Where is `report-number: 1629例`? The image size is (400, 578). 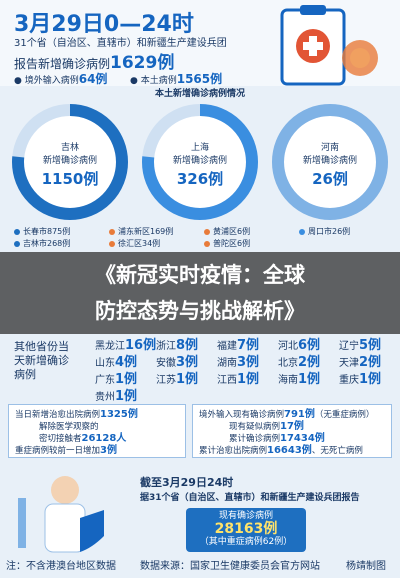
report-number: 1629例 is located at coordinates (142, 63).